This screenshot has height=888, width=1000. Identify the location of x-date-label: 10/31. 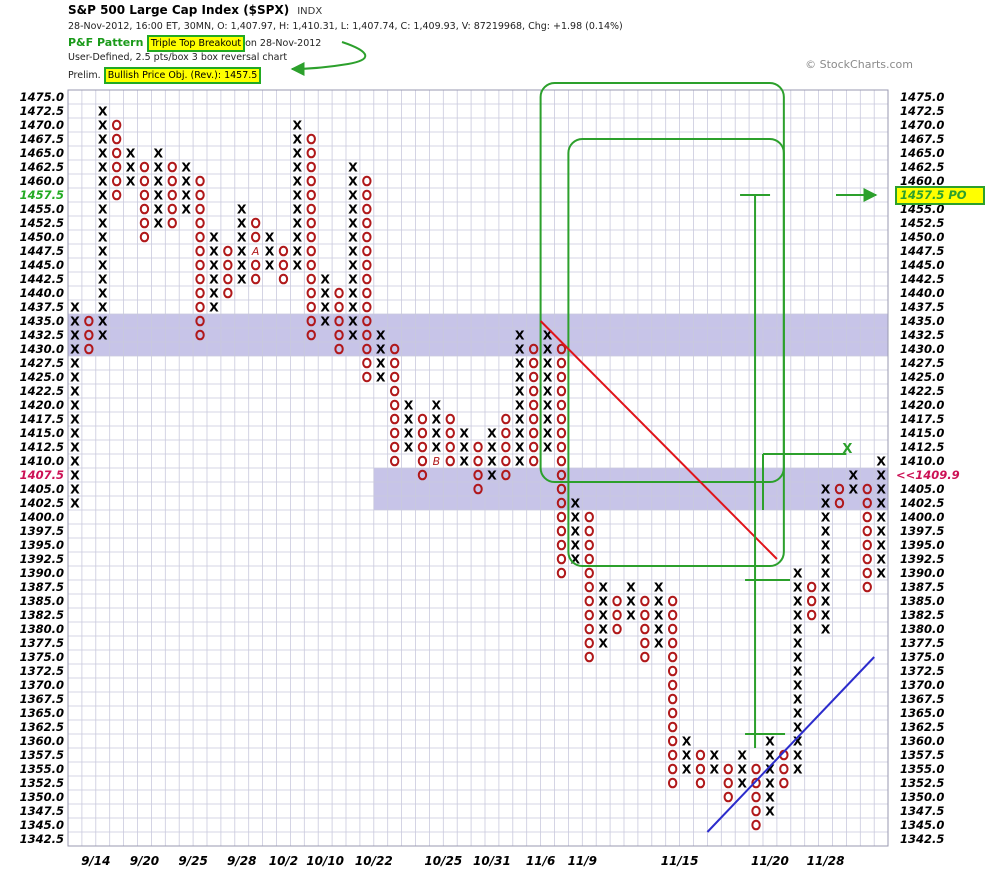
(492, 861).